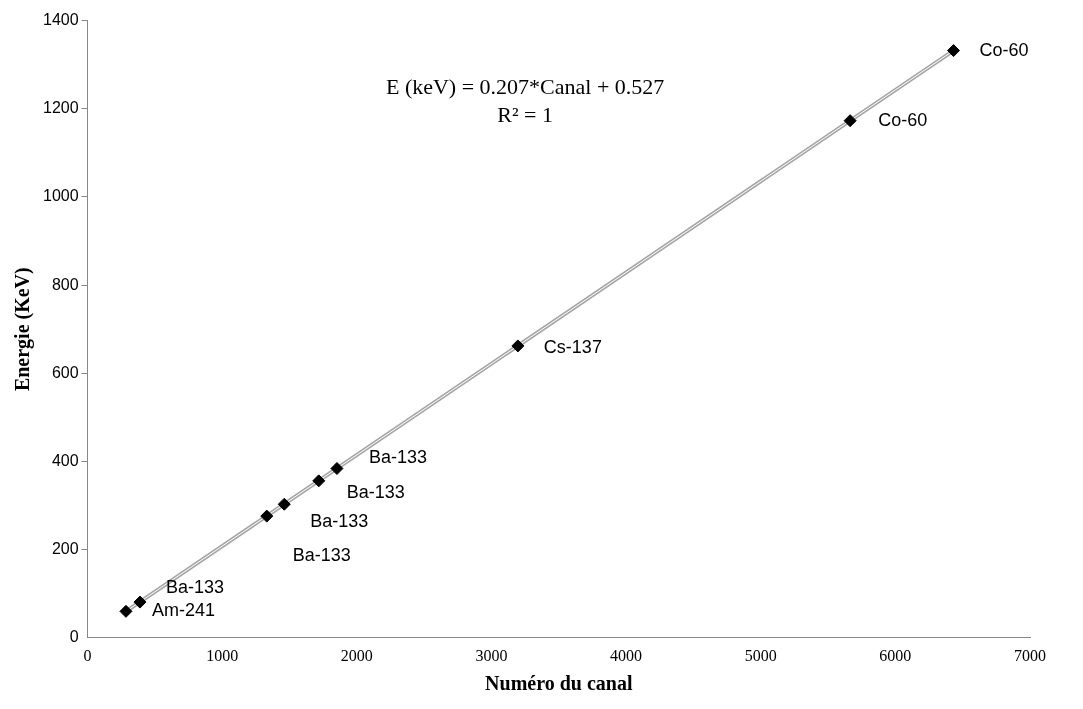  Describe the element at coordinates (356, 655) in the screenshot. I see `x-tick-label: 2000` at that location.